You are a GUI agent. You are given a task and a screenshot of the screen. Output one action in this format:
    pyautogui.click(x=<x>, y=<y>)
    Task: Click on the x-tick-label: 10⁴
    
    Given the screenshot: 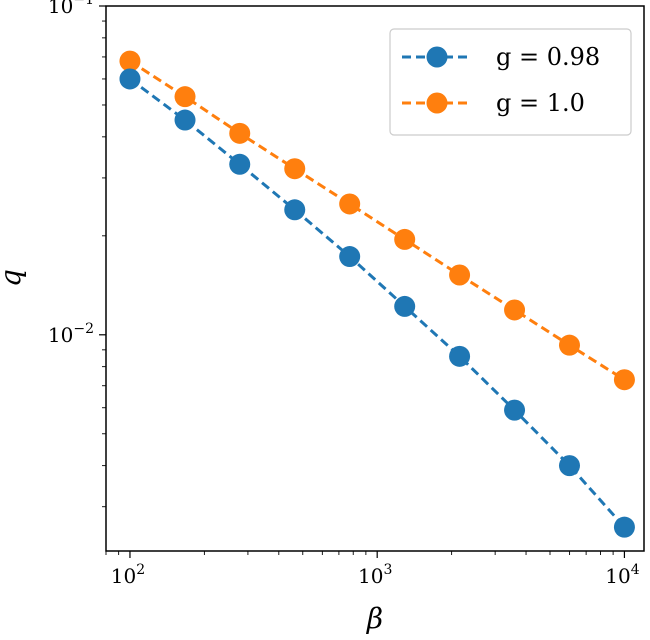 What is the action you would take?
    pyautogui.click(x=622, y=575)
    